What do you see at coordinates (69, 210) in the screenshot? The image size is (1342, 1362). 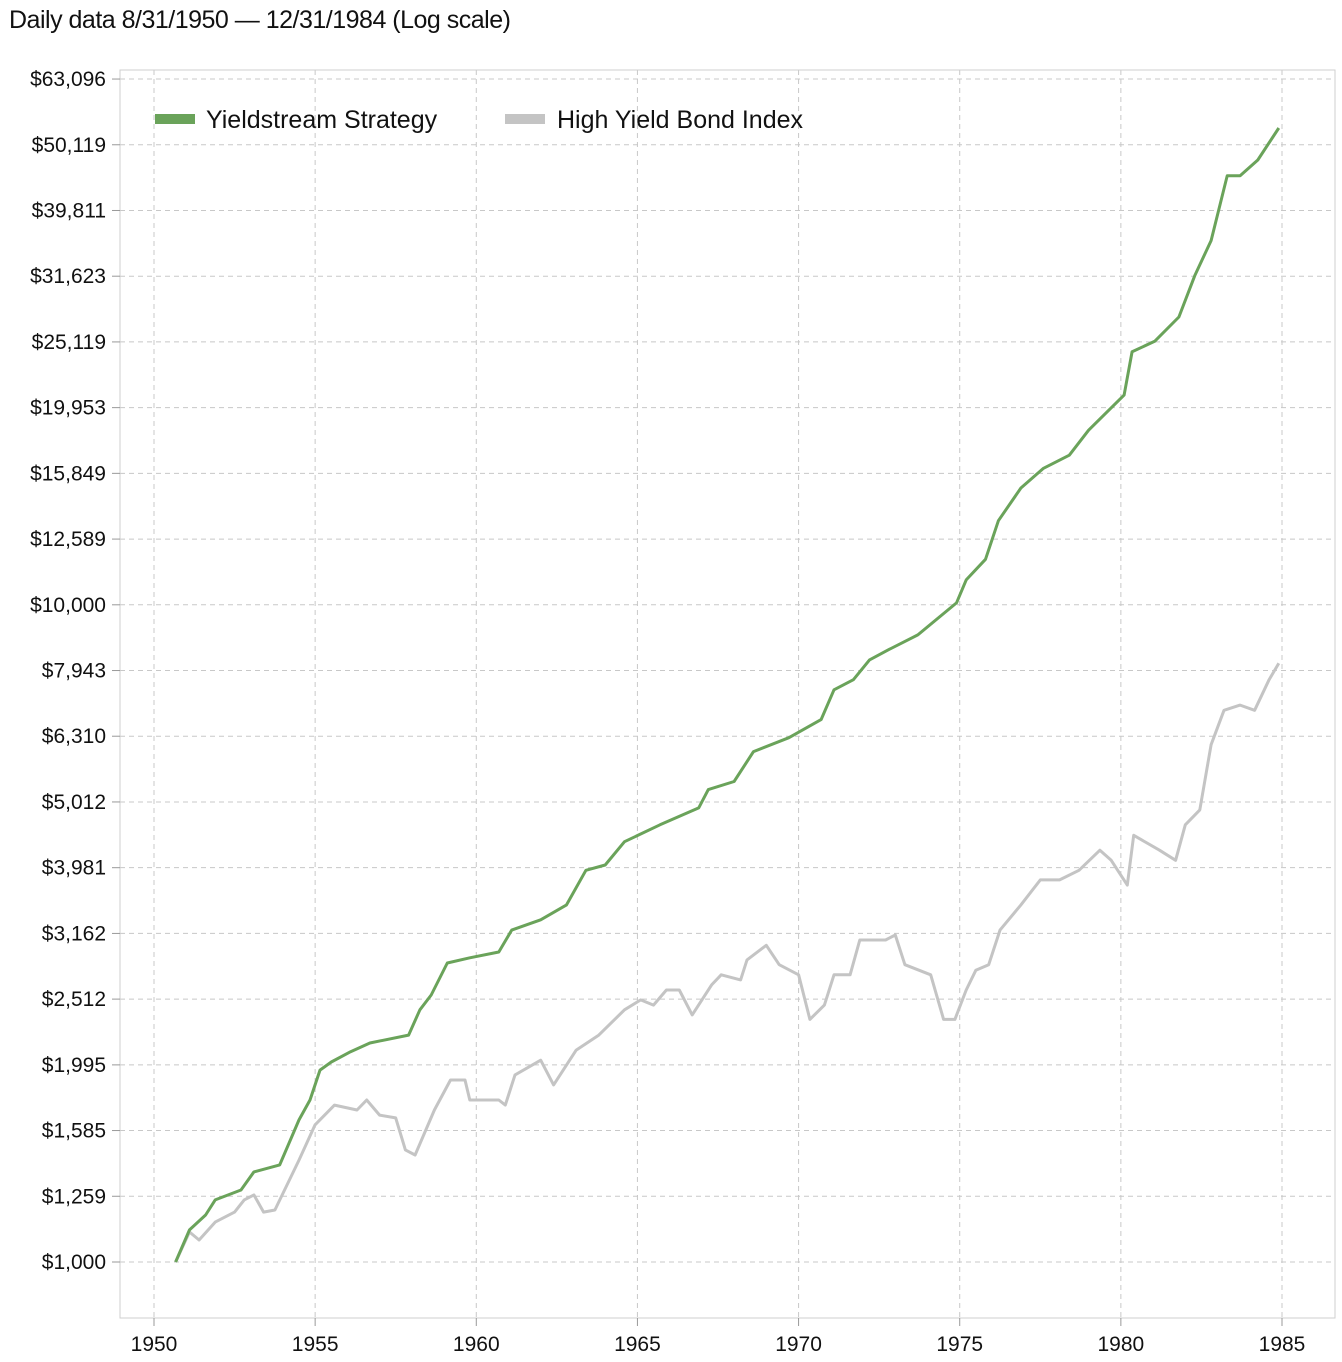 I see `y-tick-label: $39,811` at bounding box center [69, 210].